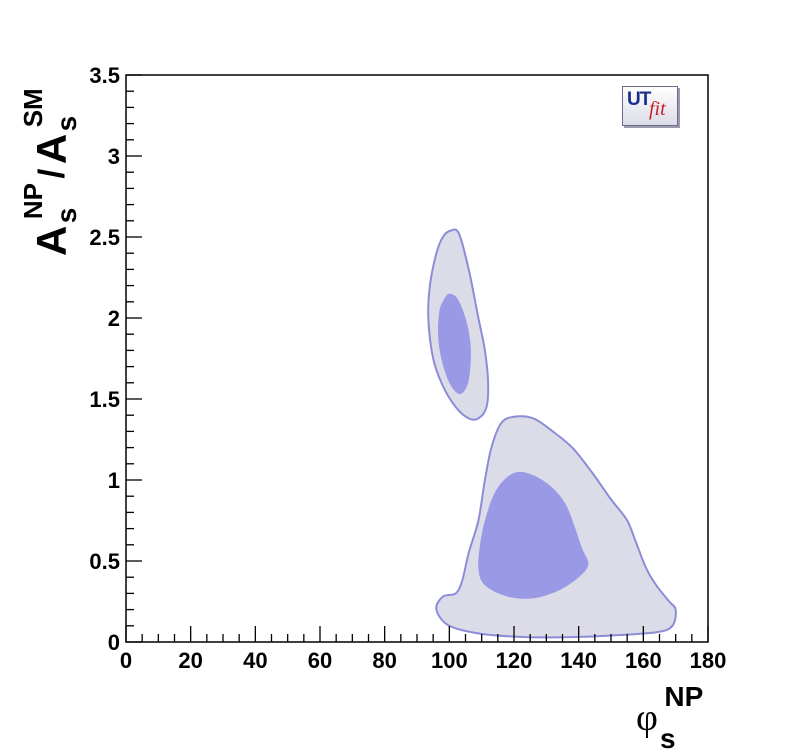 The height and width of the screenshot is (756, 788). What do you see at coordinates (514, 660) in the screenshot?
I see `x-tick-label: 120` at bounding box center [514, 660].